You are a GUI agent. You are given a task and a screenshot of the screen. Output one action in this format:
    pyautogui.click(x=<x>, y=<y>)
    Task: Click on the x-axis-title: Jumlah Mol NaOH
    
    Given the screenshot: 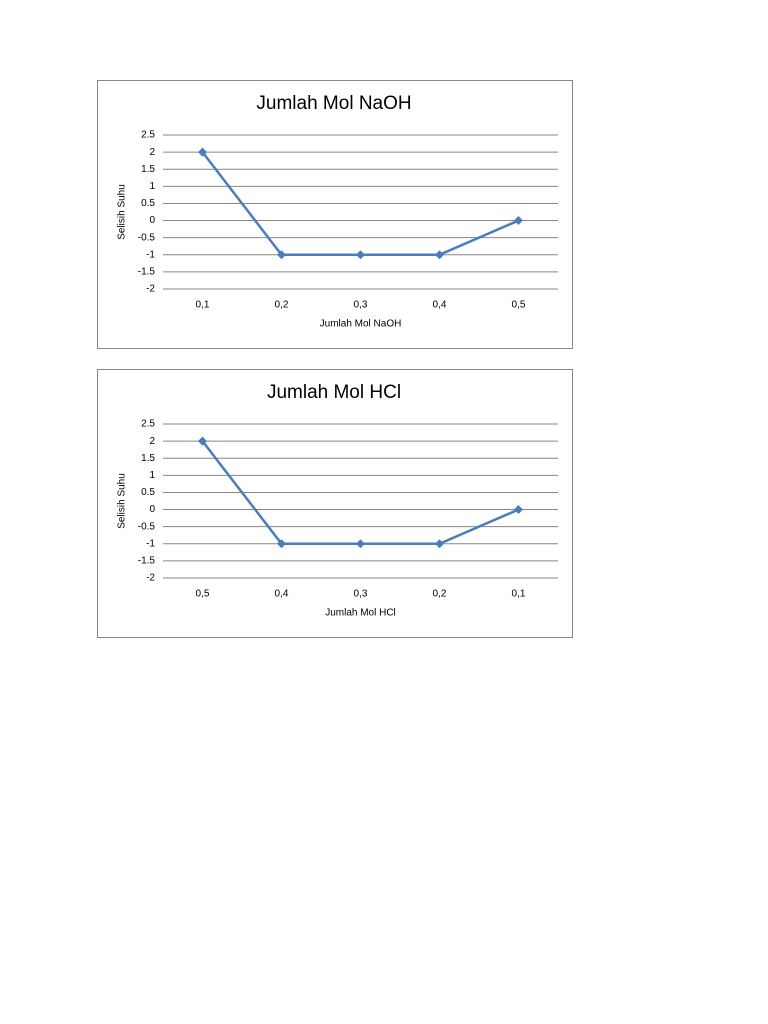 What is the action you would take?
    pyautogui.click(x=361, y=324)
    